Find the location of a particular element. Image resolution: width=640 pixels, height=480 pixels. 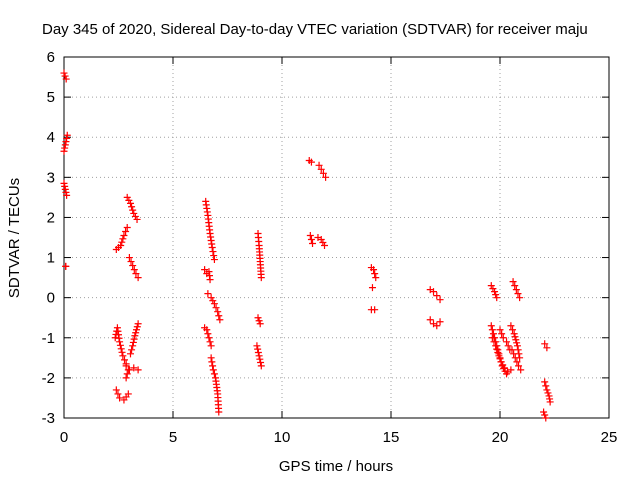

y-tick-label: 1 is located at coordinates (51, 258).